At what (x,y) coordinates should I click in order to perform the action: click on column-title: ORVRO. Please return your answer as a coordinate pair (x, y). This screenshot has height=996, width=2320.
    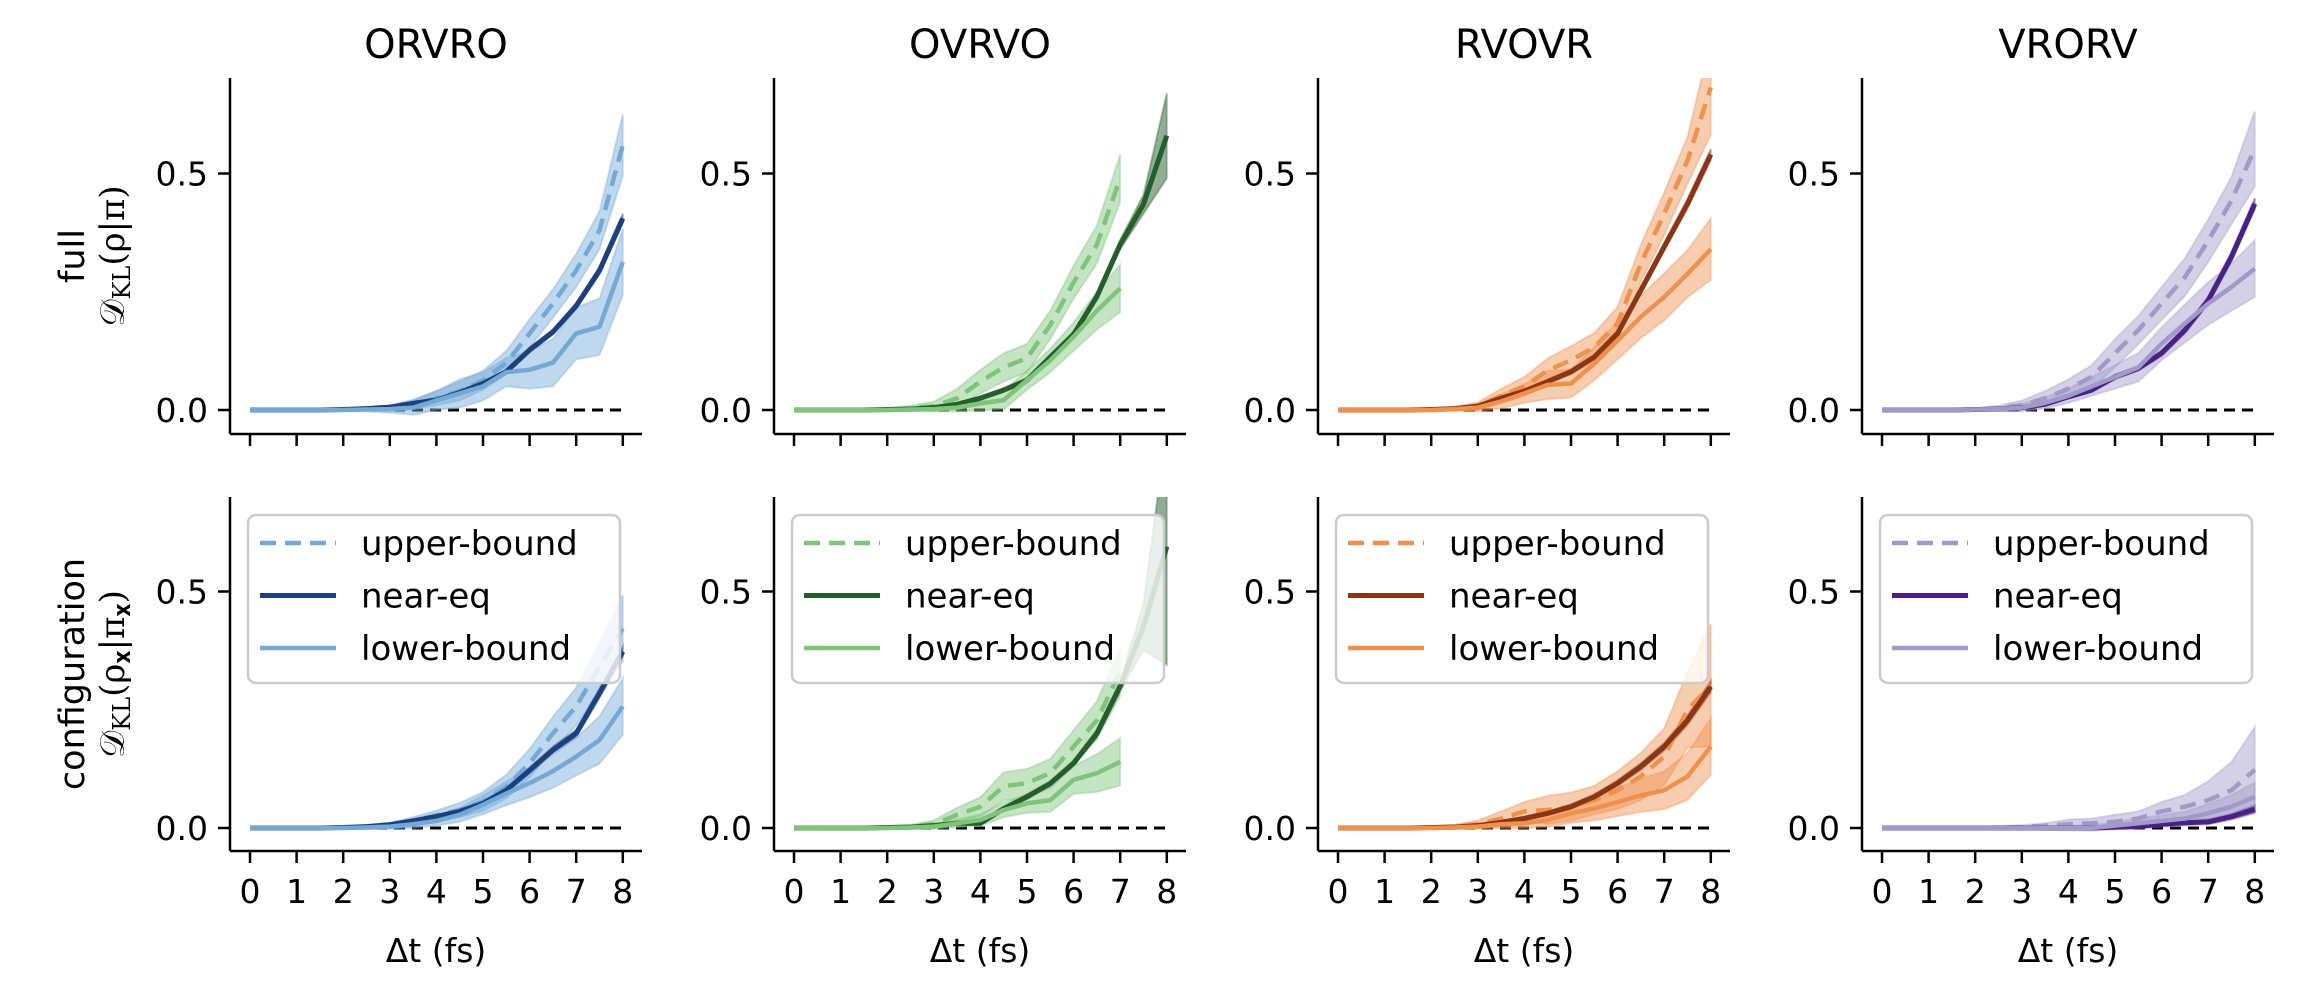
    Looking at the image, I should click on (436, 45).